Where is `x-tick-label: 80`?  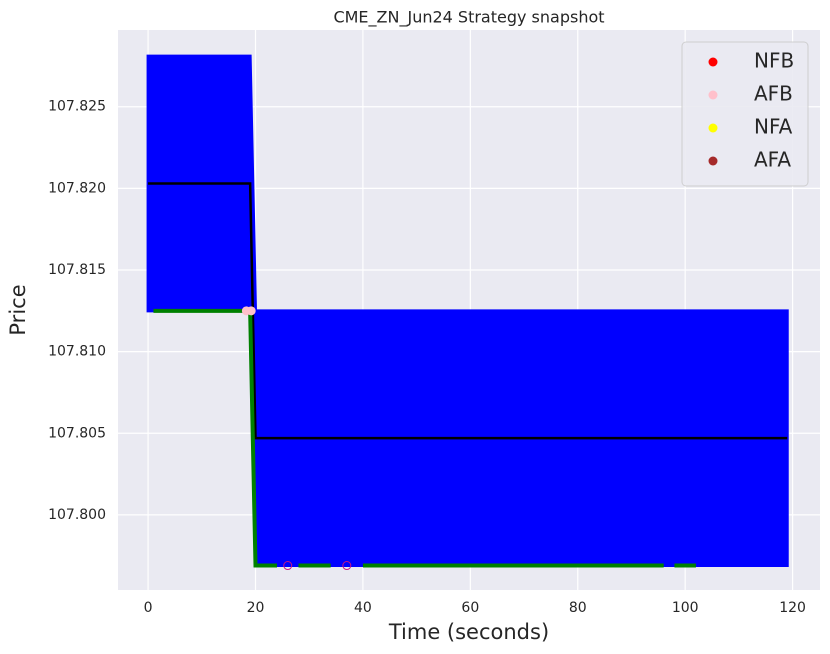 x-tick-label: 80 is located at coordinates (578, 608).